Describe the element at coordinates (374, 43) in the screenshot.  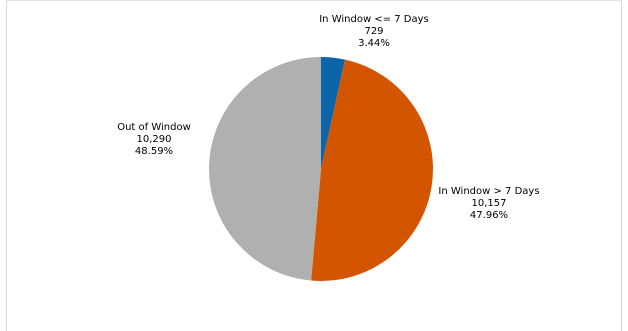
I see `slice-percent: 3.44%` at that location.